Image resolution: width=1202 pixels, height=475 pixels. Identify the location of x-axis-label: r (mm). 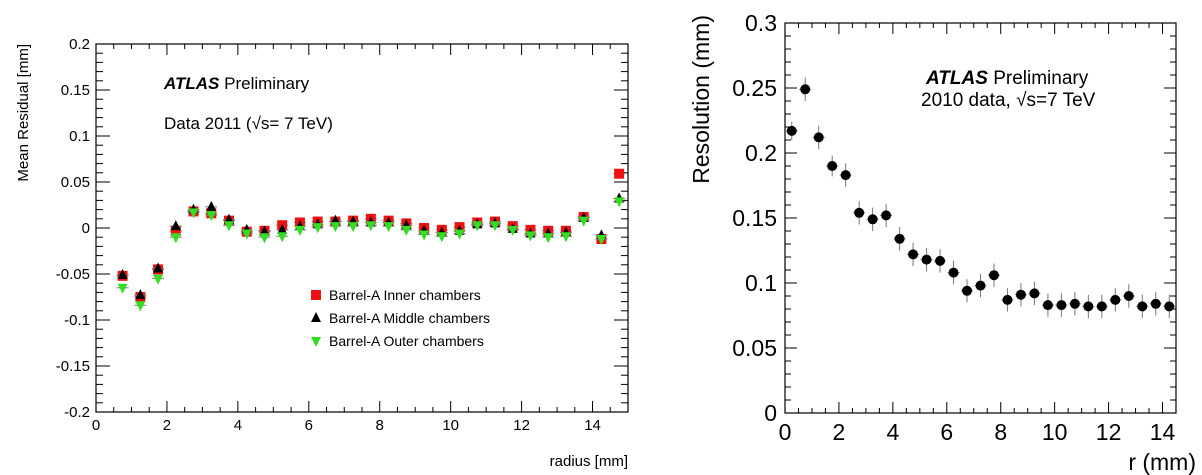
(1162, 462).